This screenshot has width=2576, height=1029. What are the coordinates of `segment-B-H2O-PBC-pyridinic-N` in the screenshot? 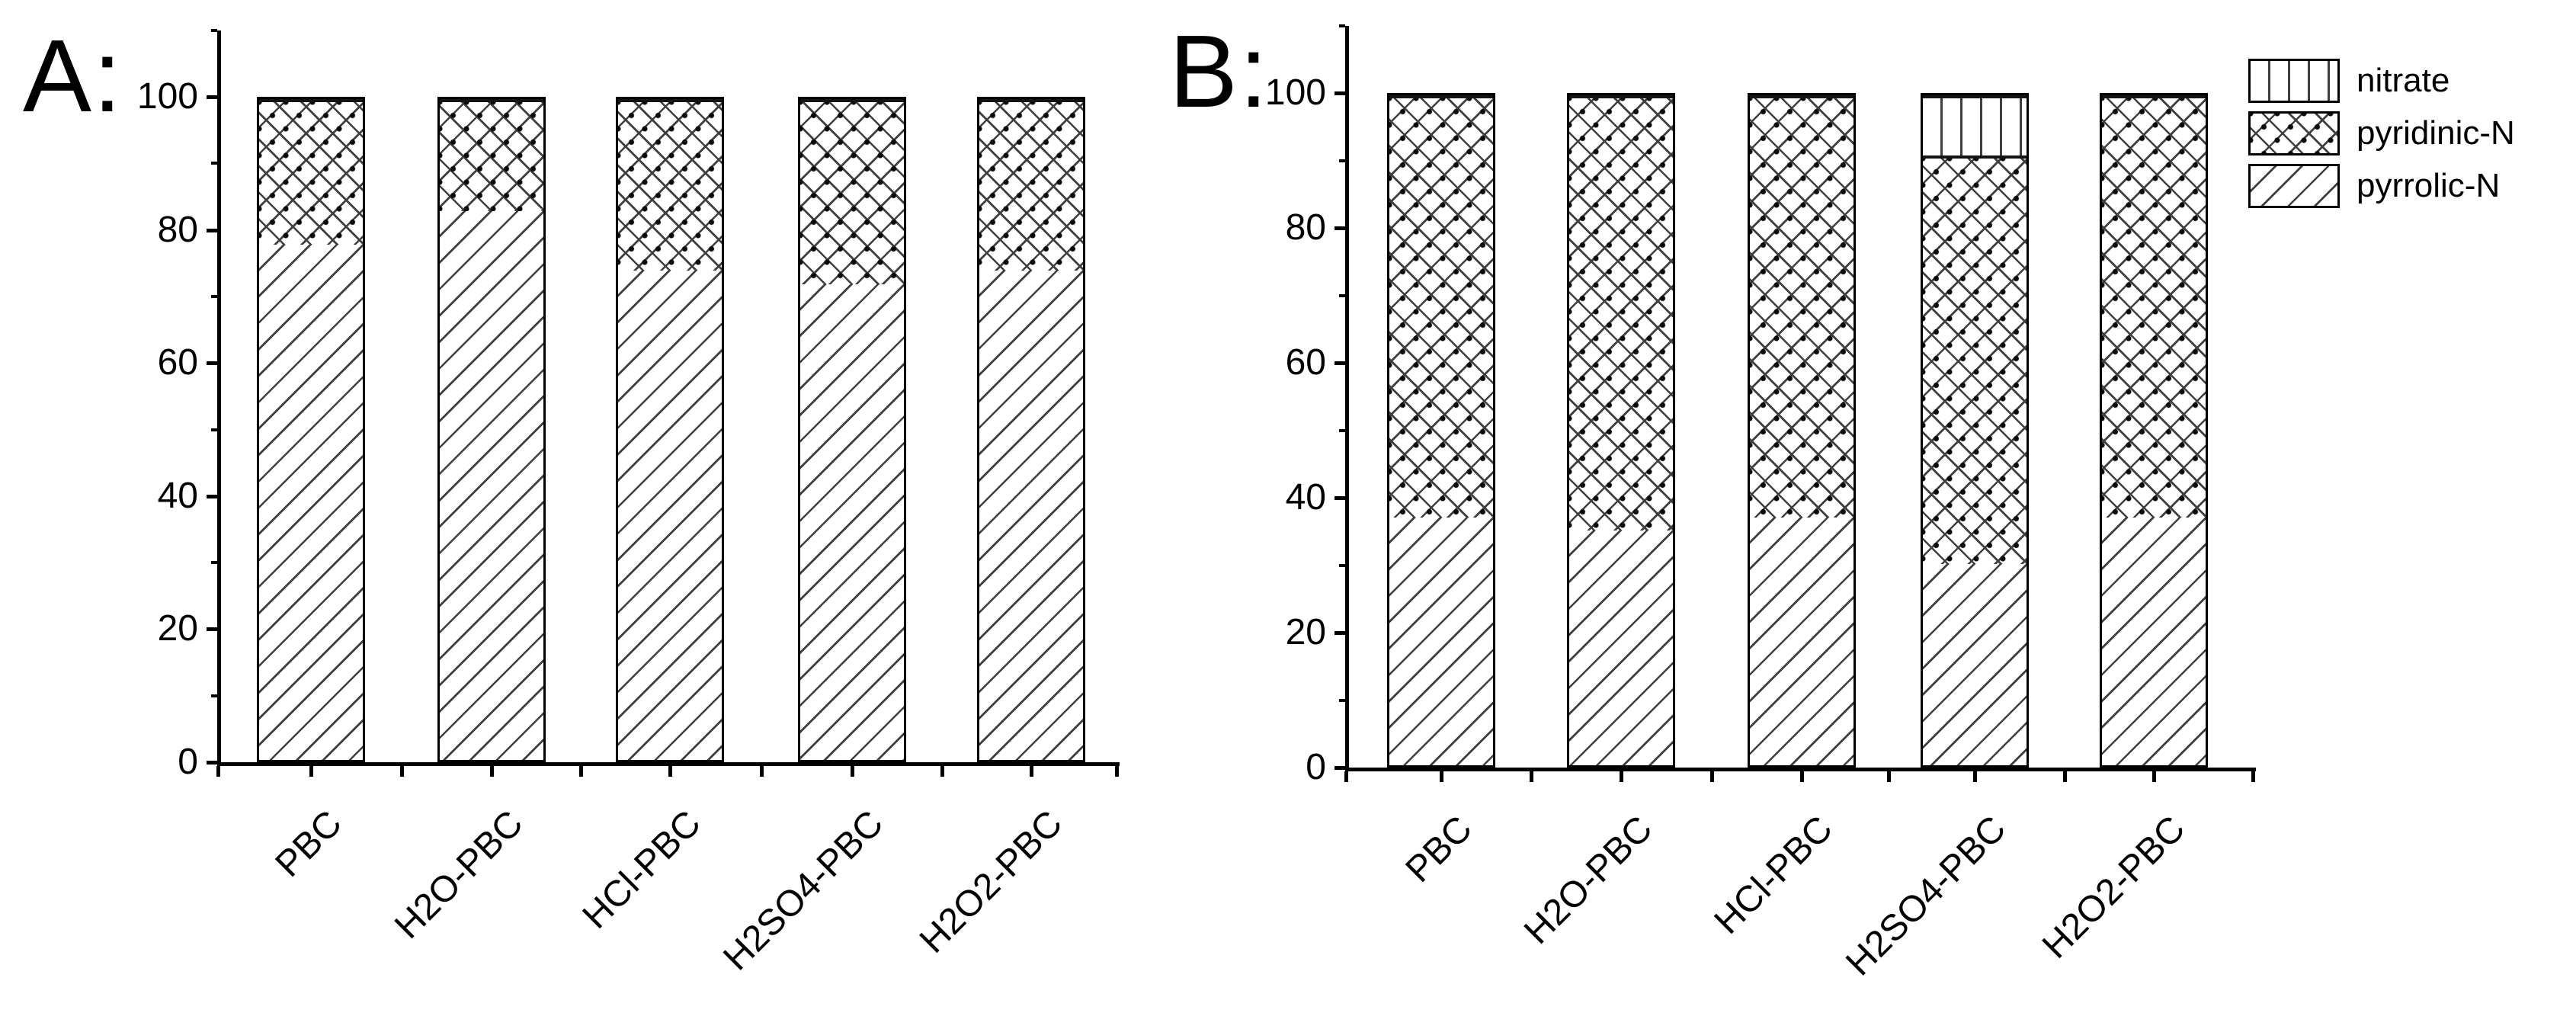 It's located at (1621, 313).